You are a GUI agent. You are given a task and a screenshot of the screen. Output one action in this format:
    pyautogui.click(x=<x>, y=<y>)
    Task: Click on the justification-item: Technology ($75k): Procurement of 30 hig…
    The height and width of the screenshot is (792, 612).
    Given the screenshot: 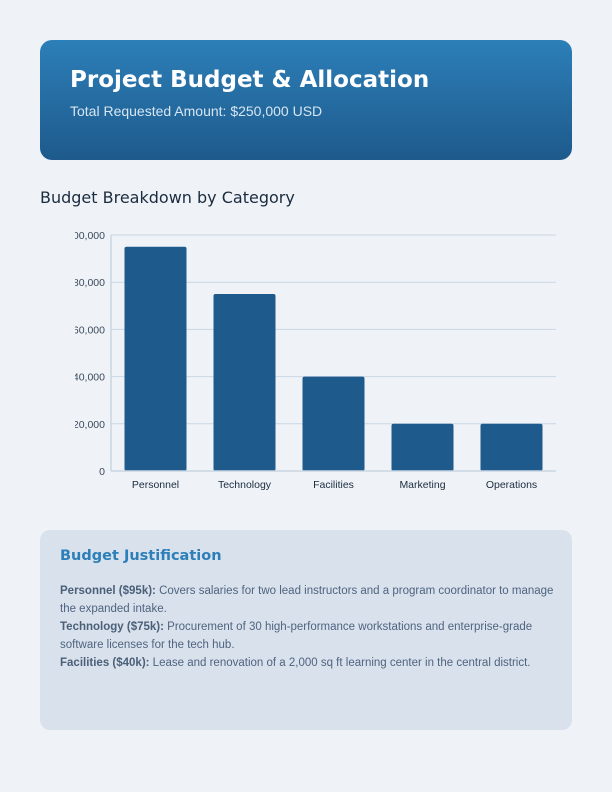 What is the action you would take?
    pyautogui.click(x=310, y=636)
    